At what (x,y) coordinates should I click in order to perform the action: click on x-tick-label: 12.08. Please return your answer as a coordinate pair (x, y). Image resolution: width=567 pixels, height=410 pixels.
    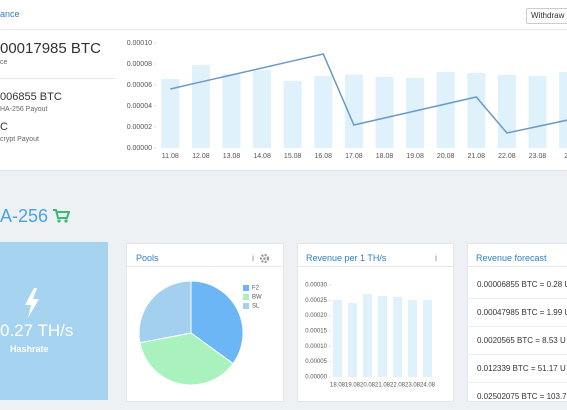
    Looking at the image, I should click on (201, 156).